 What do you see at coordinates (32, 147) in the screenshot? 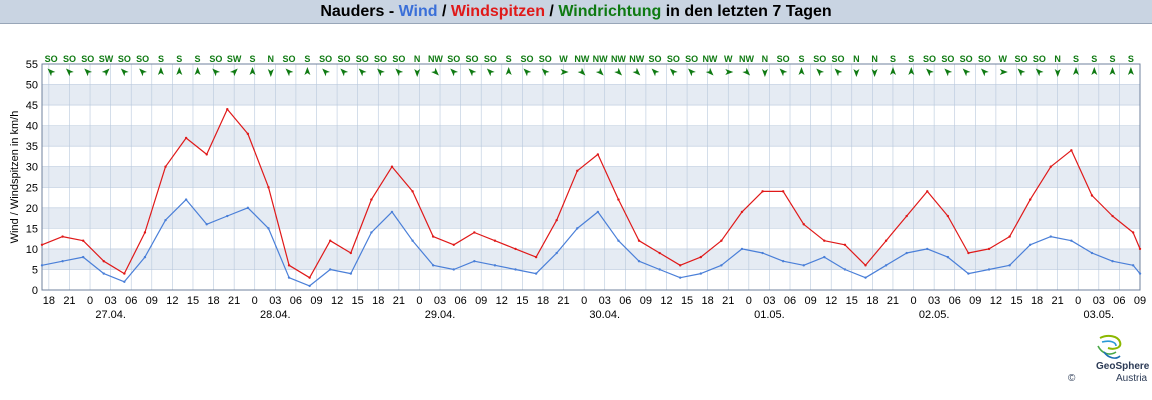
I see `y-tick-label: 35` at bounding box center [32, 147].